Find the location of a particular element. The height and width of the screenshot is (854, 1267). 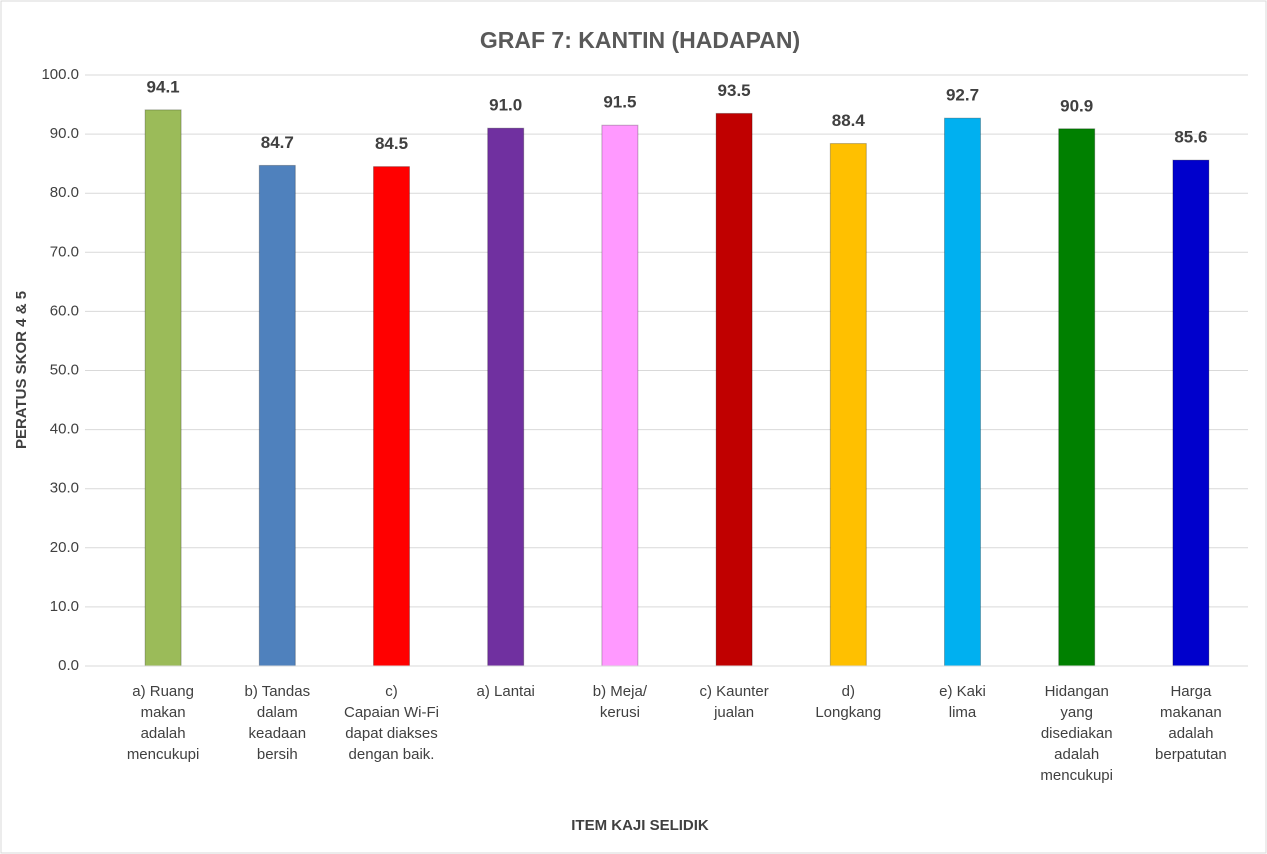

y-tick-label: 90.0 is located at coordinates (64, 133).